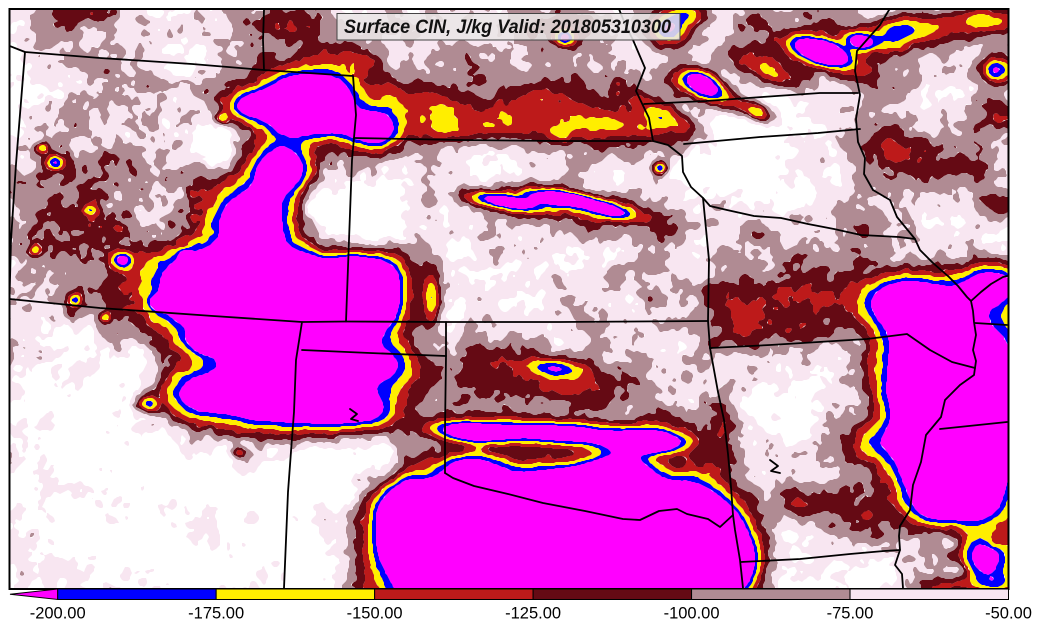 The height and width of the screenshot is (633, 1044). What do you see at coordinates (1008, 614) in the screenshot?
I see `svg-text: -50.00` at bounding box center [1008, 614].